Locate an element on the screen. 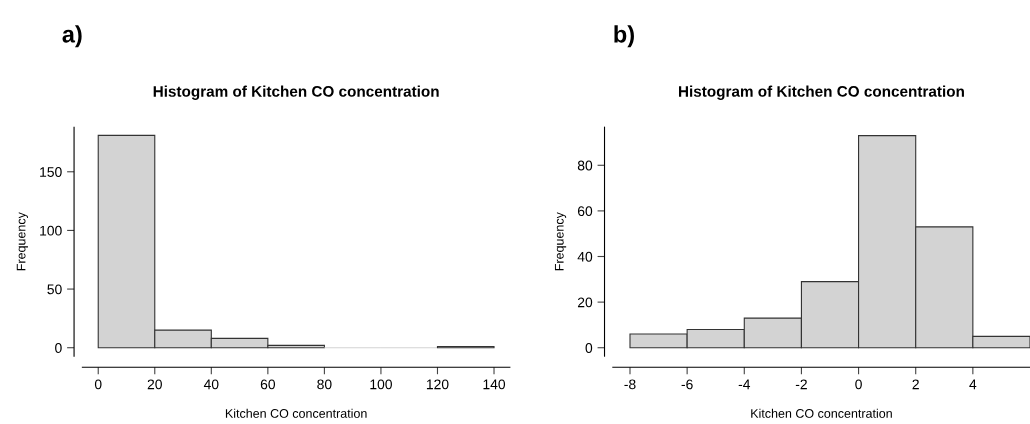  y-tick-label: 20 is located at coordinates (585, 302).